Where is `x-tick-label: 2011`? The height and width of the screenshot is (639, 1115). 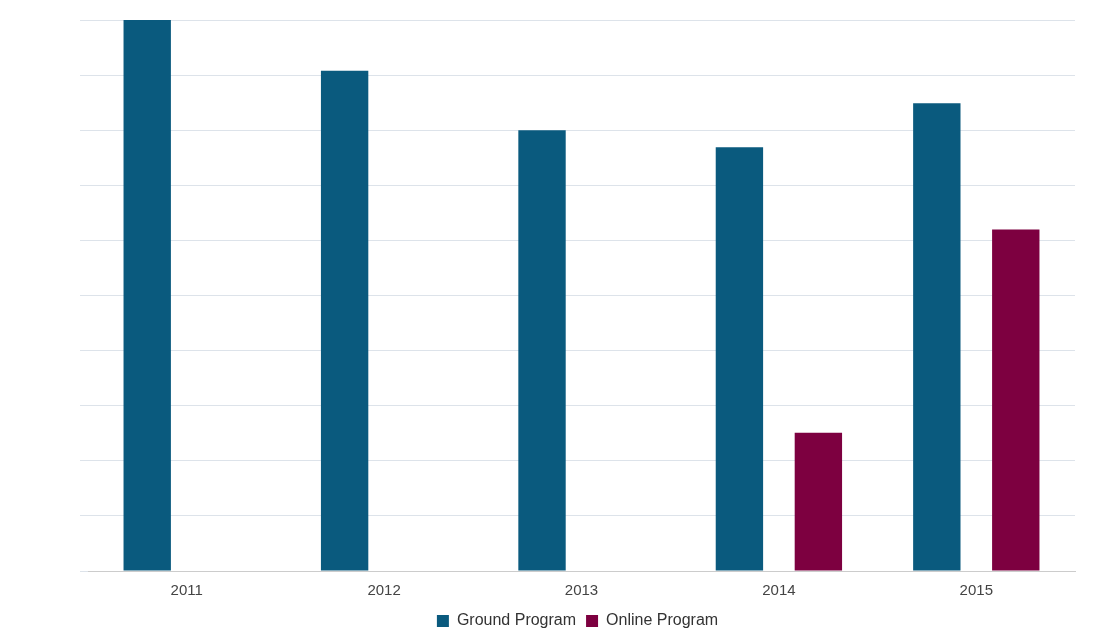
x-tick-label: 2011 is located at coordinates (186, 590).